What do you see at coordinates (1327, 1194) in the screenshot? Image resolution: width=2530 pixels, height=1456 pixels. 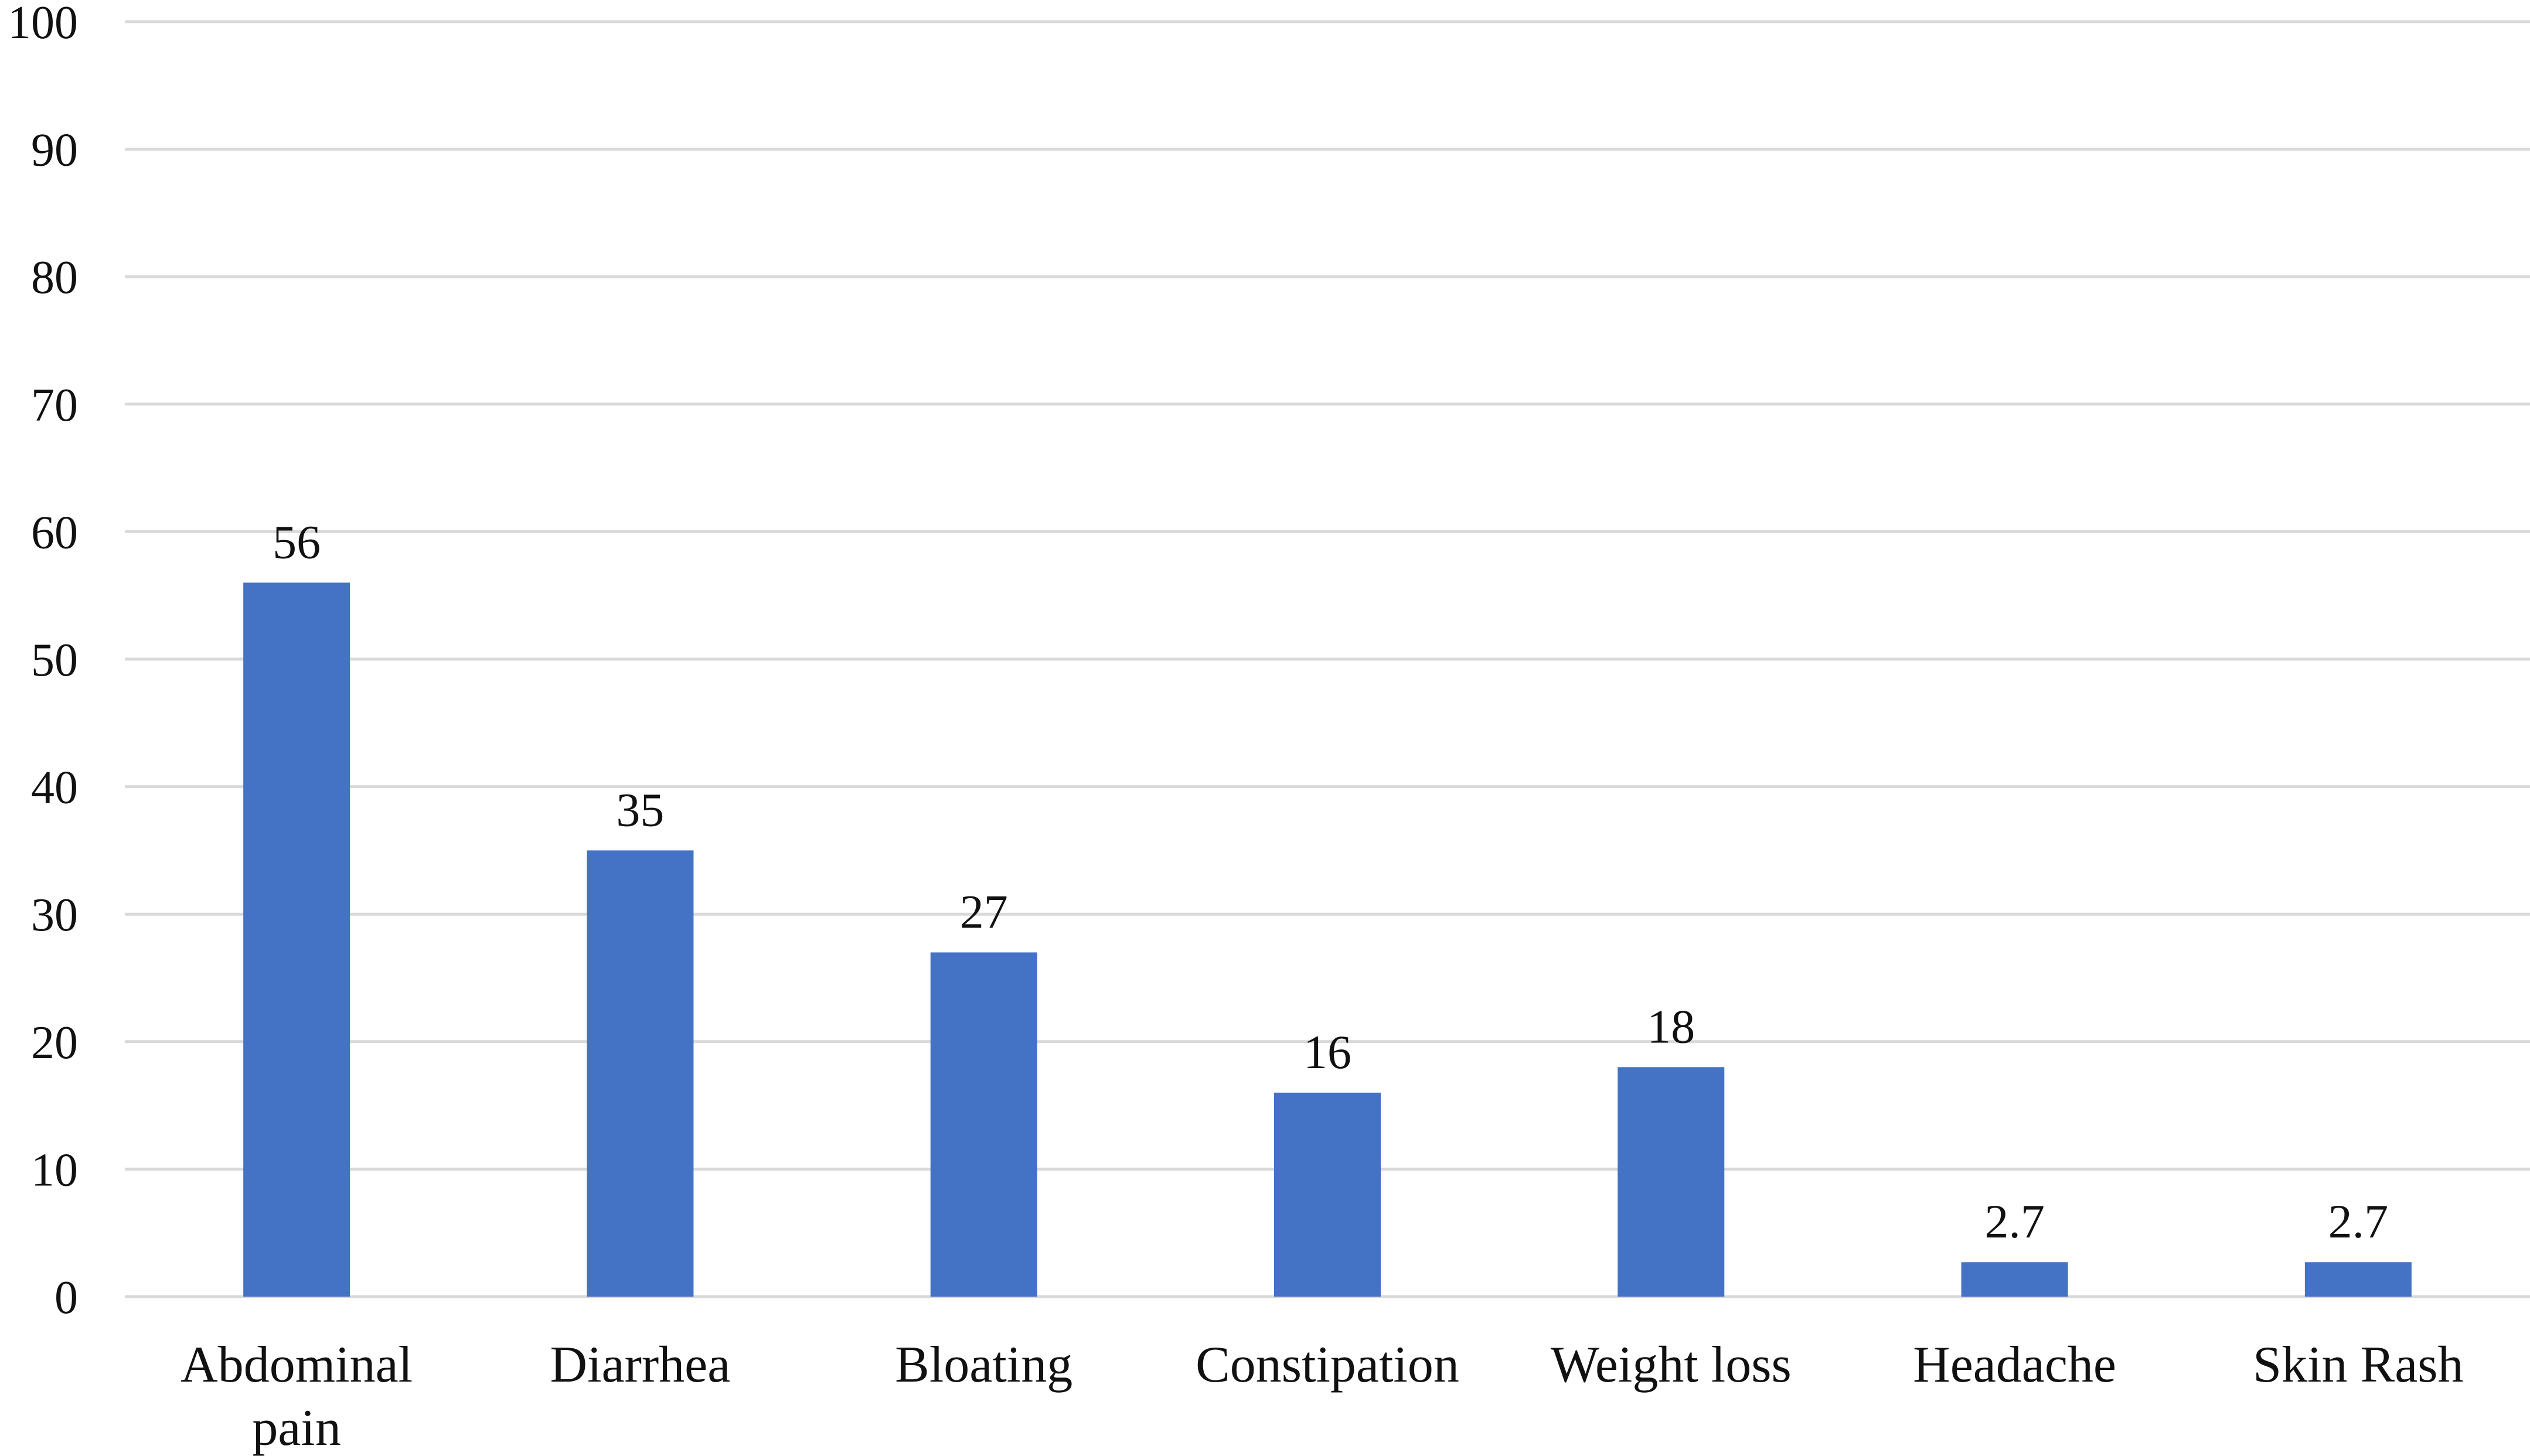 I see `bar-constipation` at bounding box center [1327, 1194].